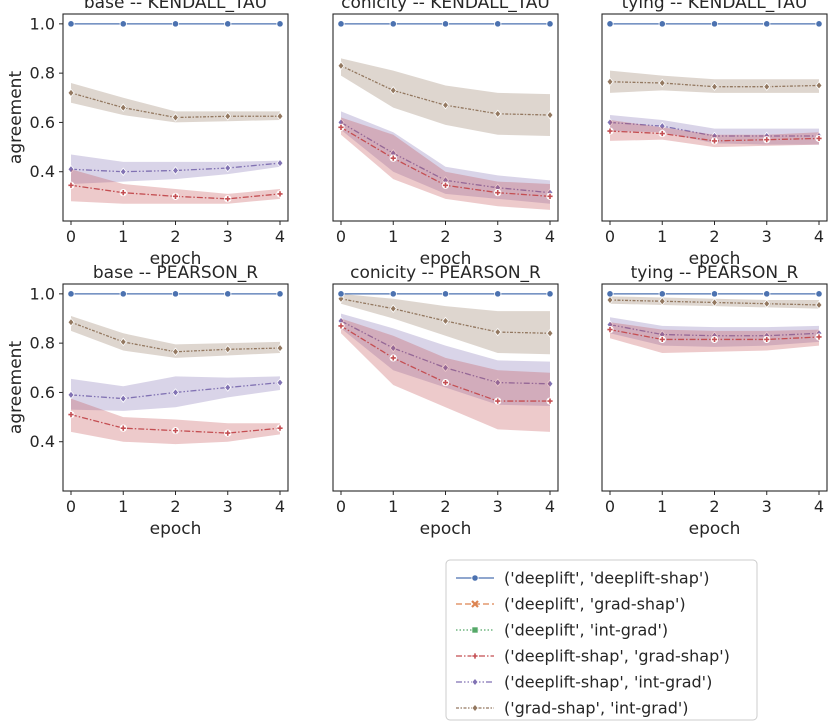 This screenshot has height=728, width=831. I want to click on legend-label: ('grad-shap', 'int-grad'), so click(596, 708).